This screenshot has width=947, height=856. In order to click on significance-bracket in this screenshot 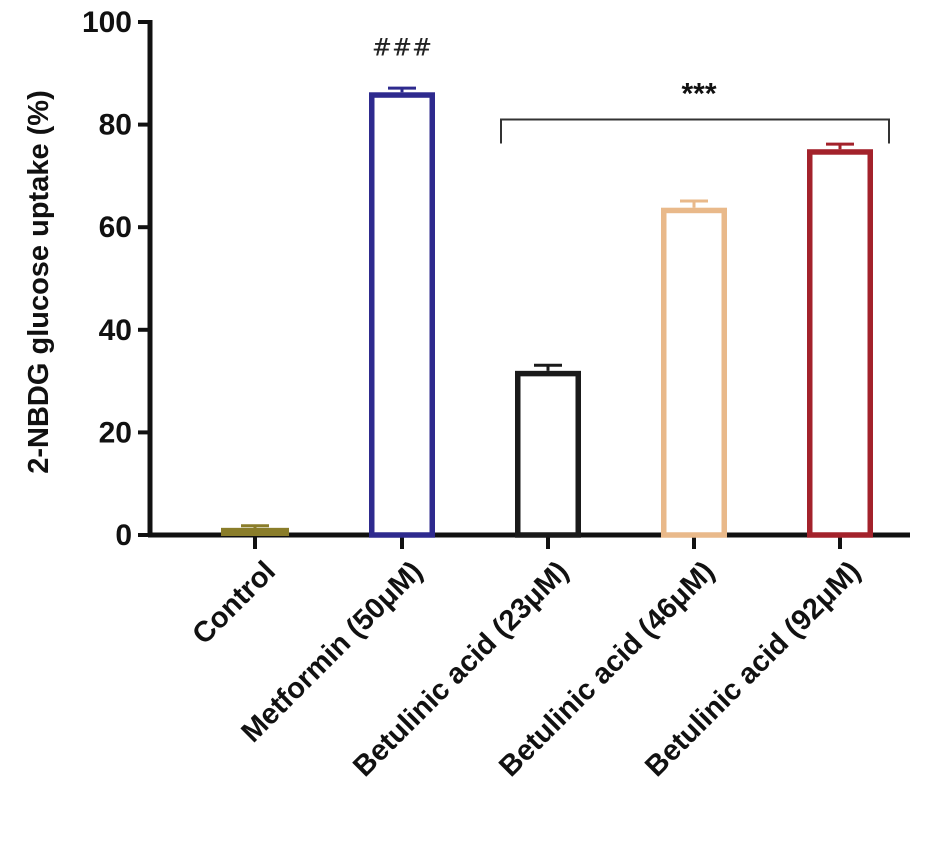, I will do `click(695, 131)`.